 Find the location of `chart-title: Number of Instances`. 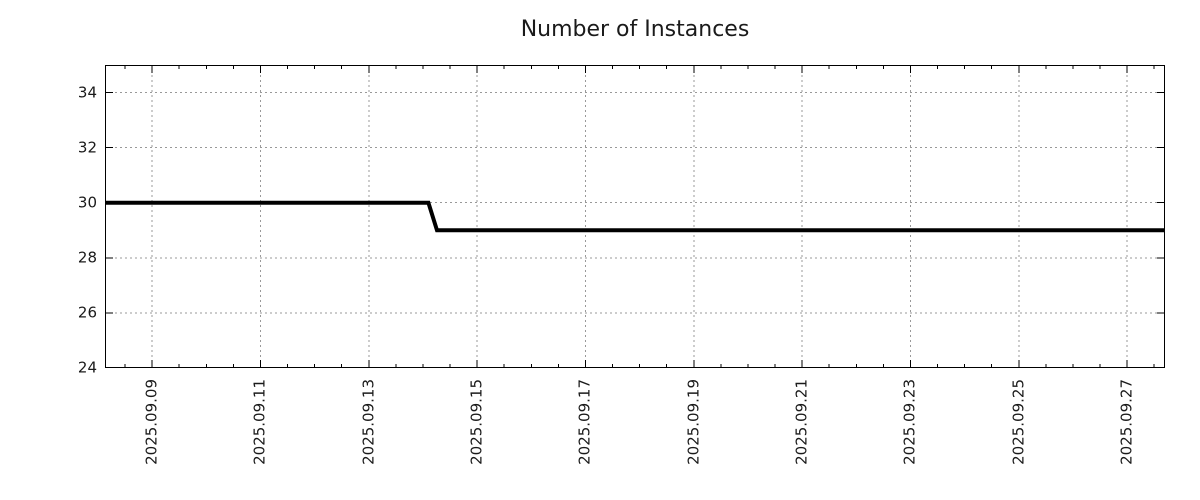

chart-title: Number of Instances is located at coordinates (635, 29).